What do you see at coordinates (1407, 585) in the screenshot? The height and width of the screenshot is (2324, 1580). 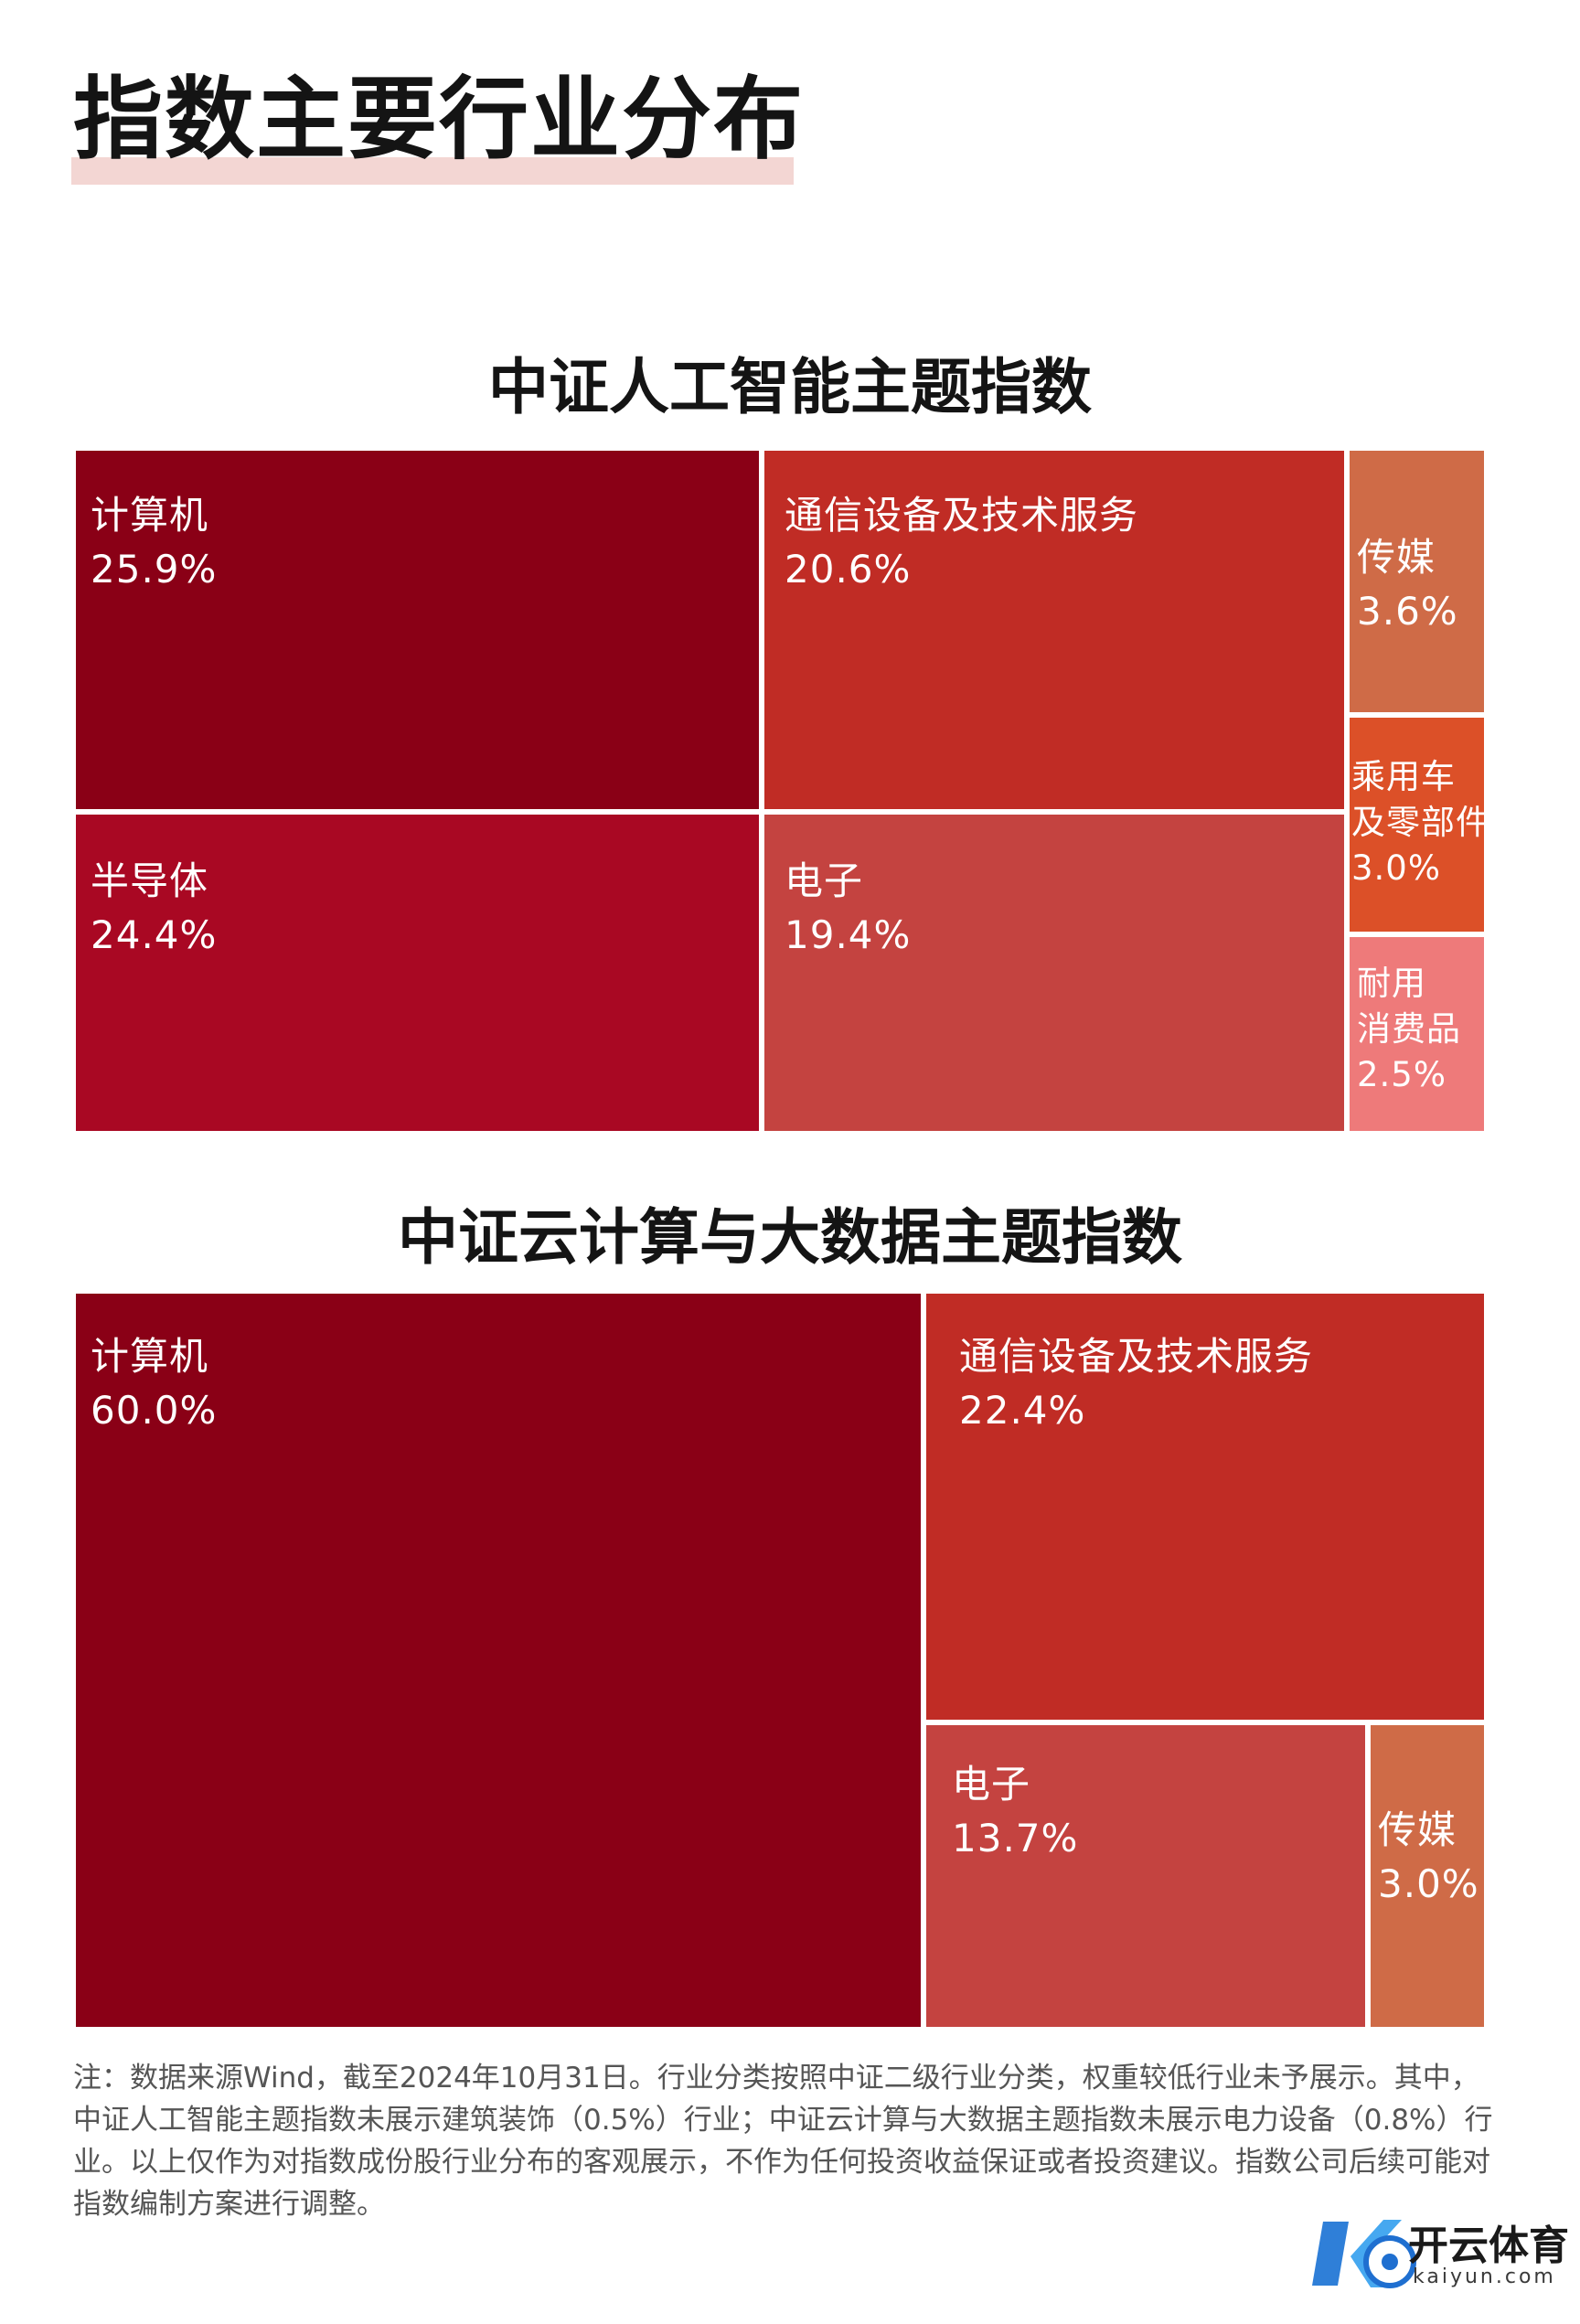 I see `tile-label: 传媒 3.6%` at bounding box center [1407, 585].